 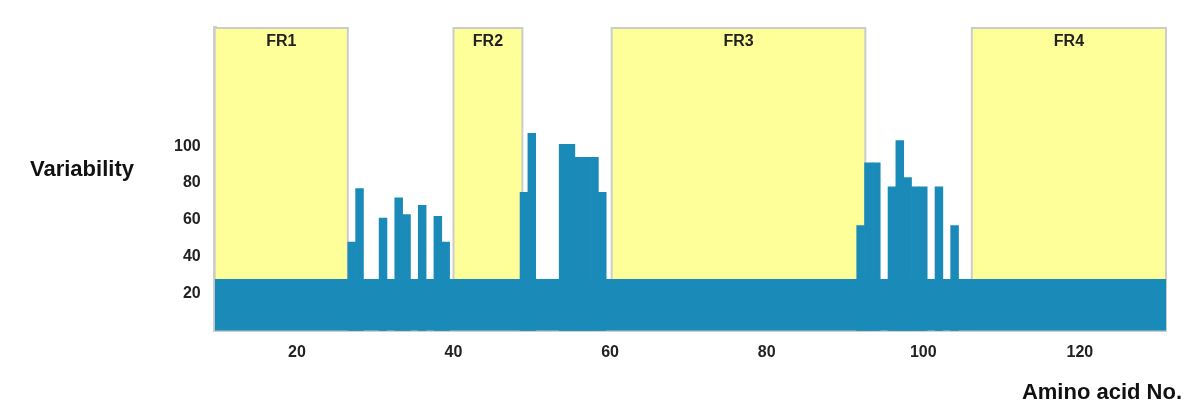 What do you see at coordinates (738, 41) in the screenshot?
I see `band-label: FR3` at bounding box center [738, 41].